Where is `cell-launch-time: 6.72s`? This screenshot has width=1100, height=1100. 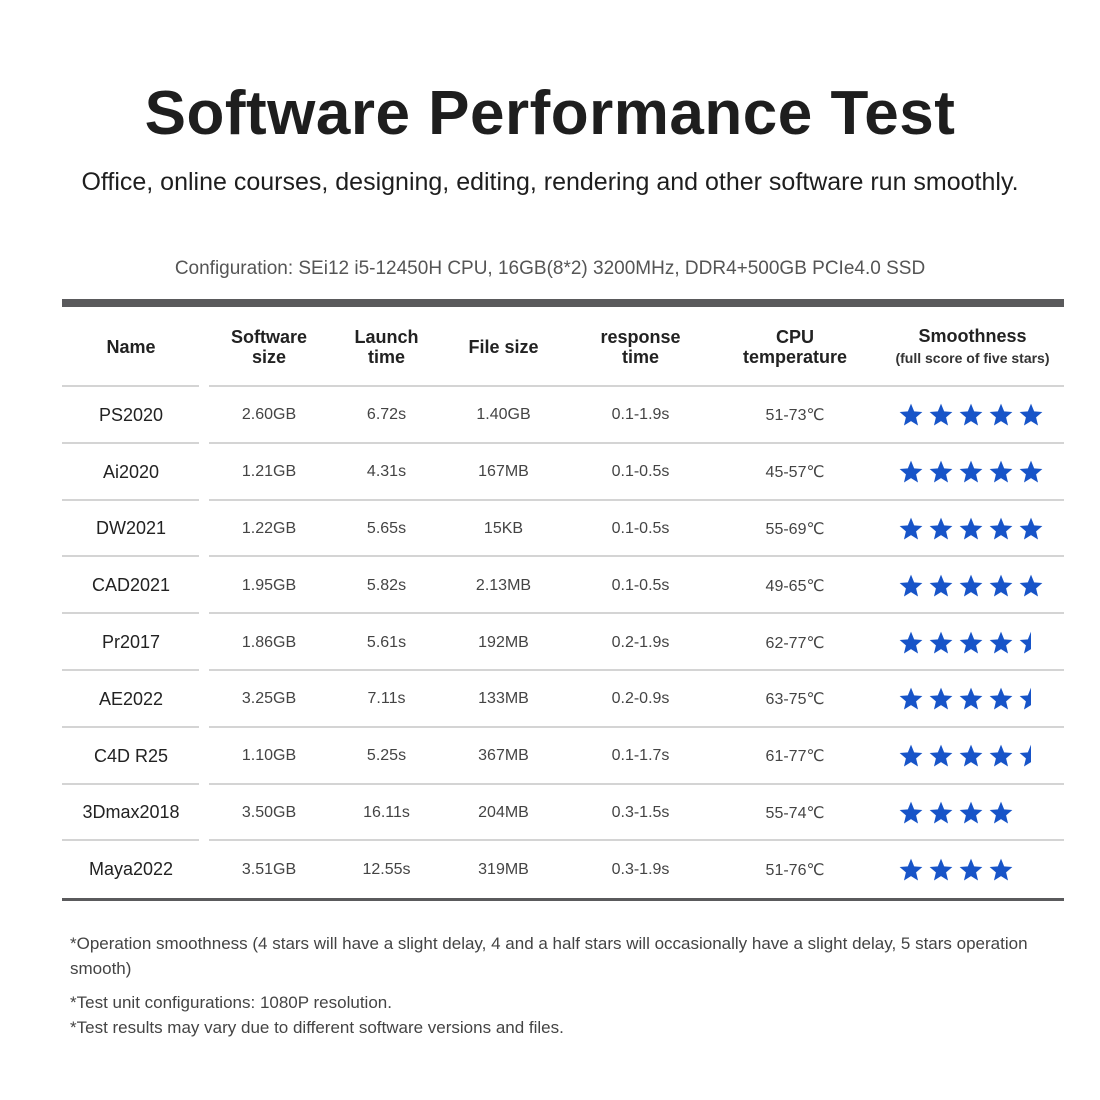 cell-launch-time: 6.72s is located at coordinates (386, 415).